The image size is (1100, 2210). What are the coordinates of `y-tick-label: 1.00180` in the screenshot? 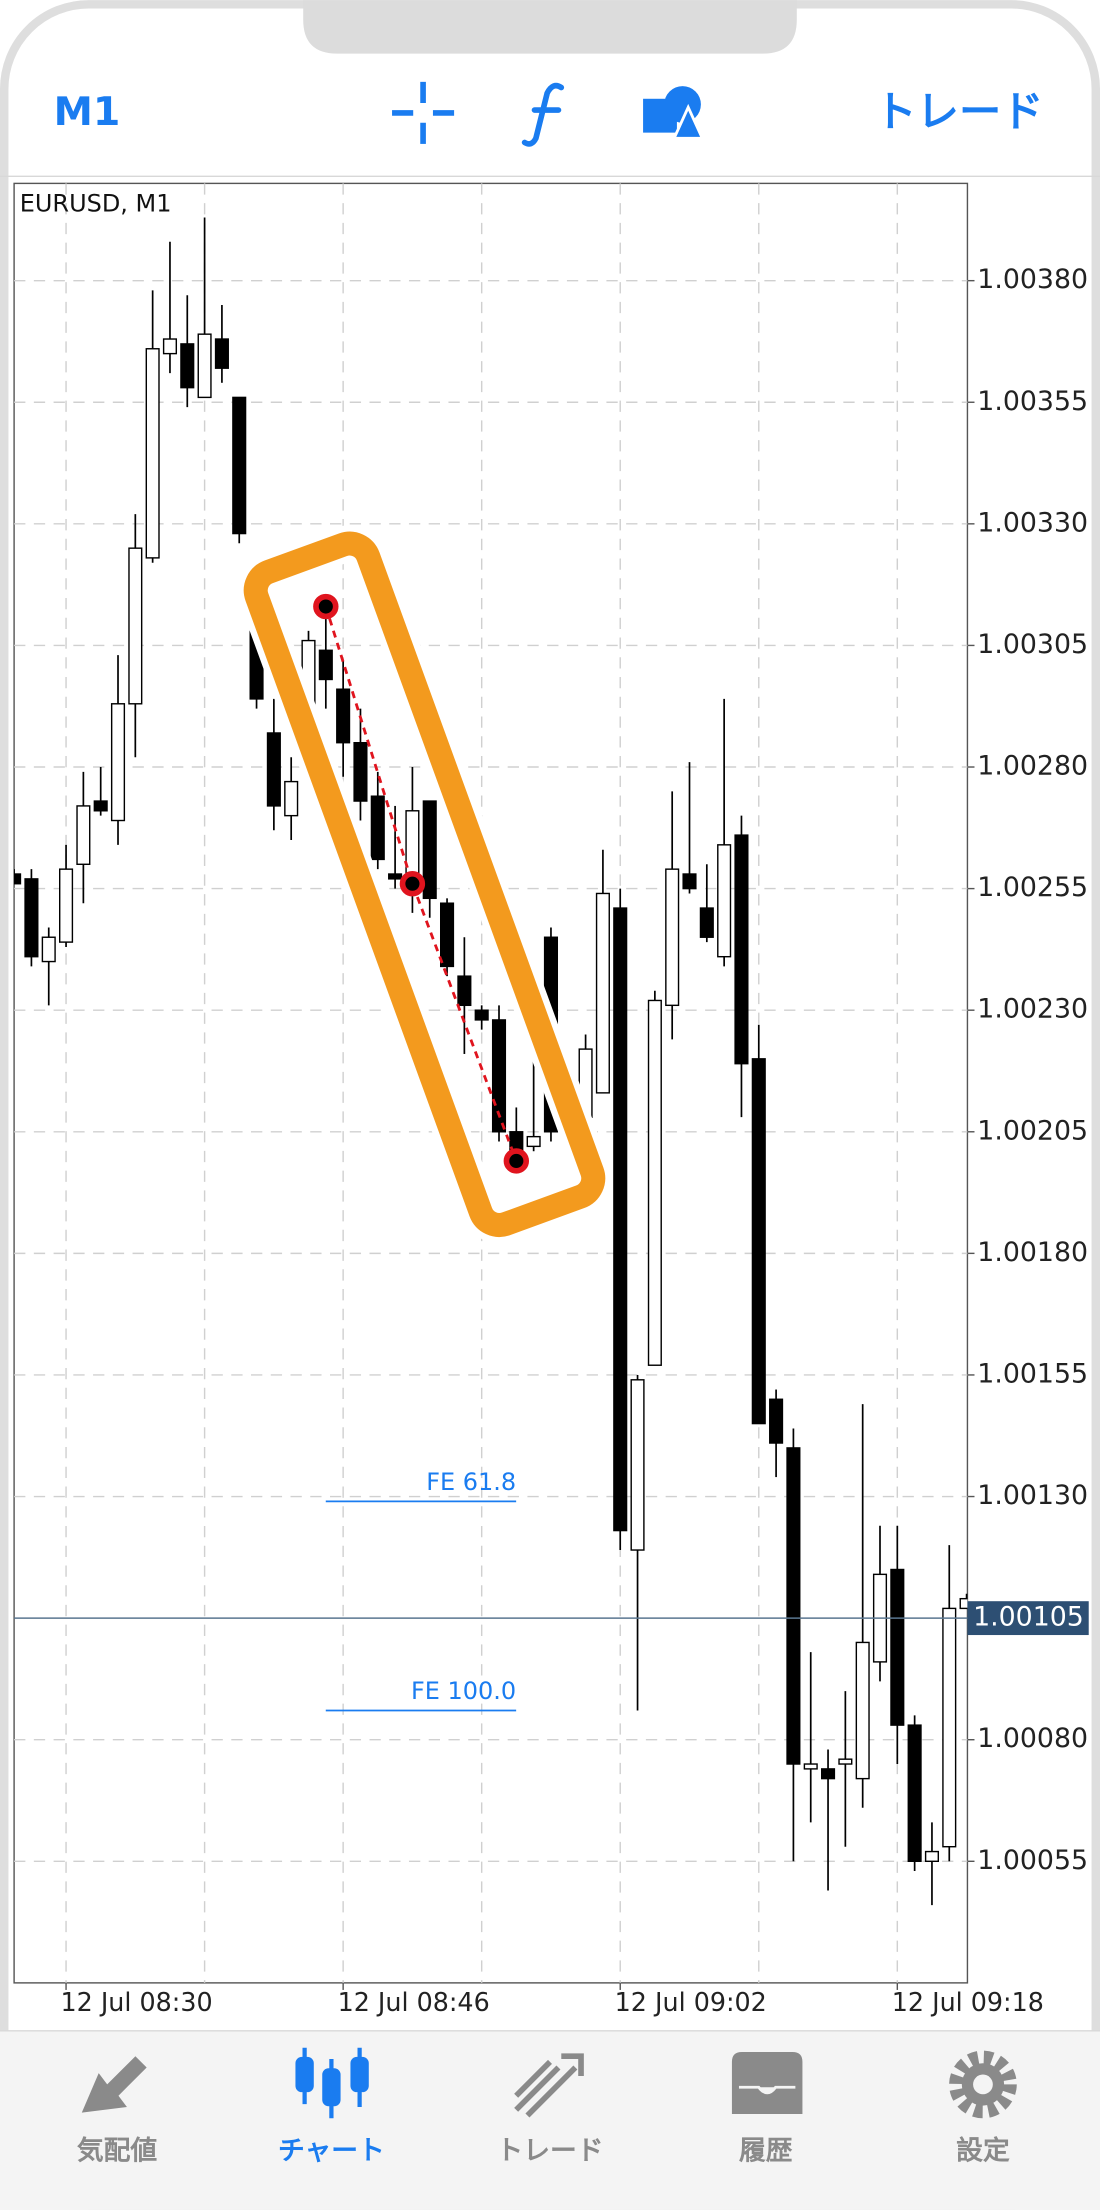 It's located at (1032, 1252).